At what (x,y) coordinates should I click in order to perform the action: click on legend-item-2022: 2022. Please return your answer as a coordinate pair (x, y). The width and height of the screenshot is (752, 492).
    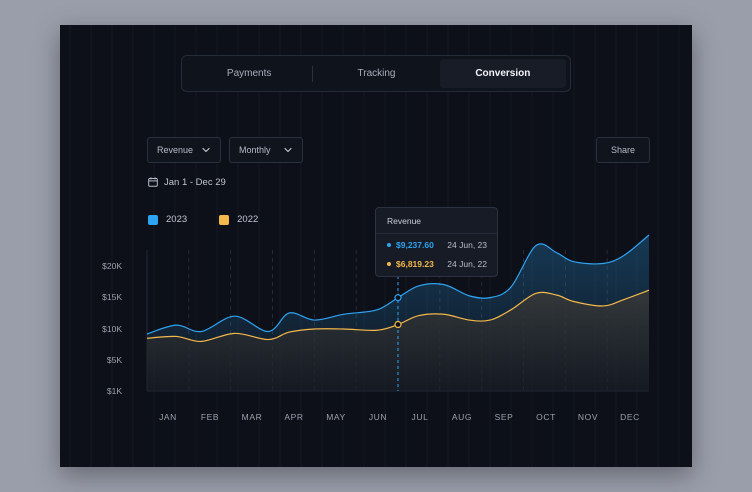
    Looking at the image, I should click on (238, 219).